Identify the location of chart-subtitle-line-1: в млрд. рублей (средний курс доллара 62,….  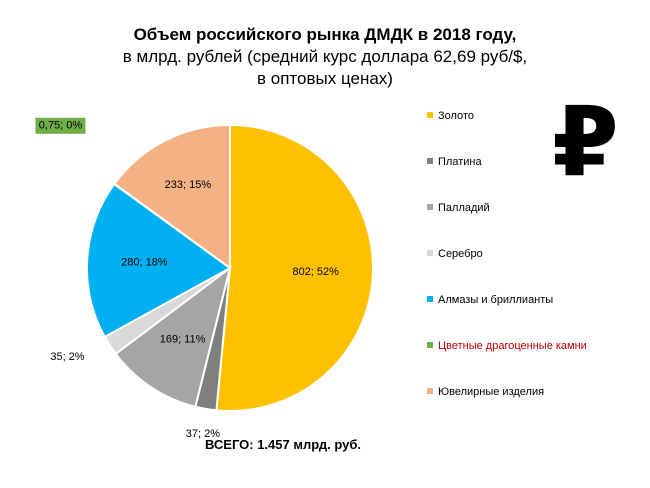
(325, 56).